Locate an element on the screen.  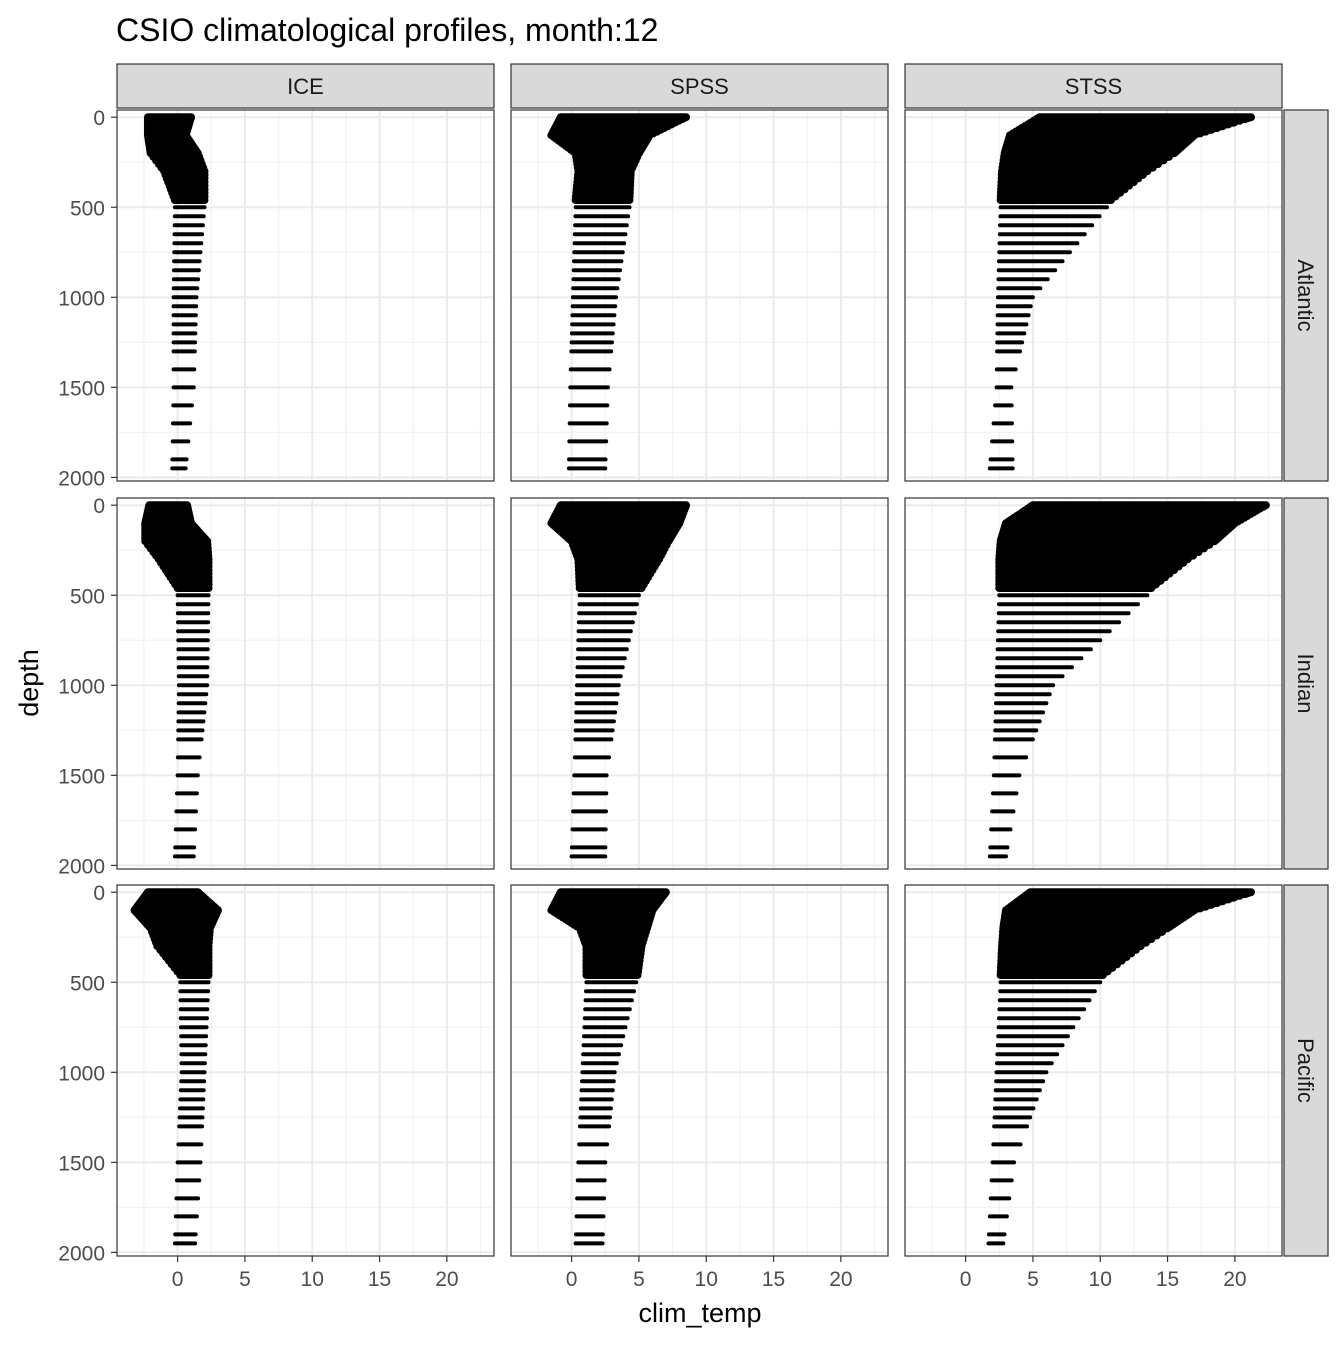
facet-strip-ice is located at coordinates (305, 86).